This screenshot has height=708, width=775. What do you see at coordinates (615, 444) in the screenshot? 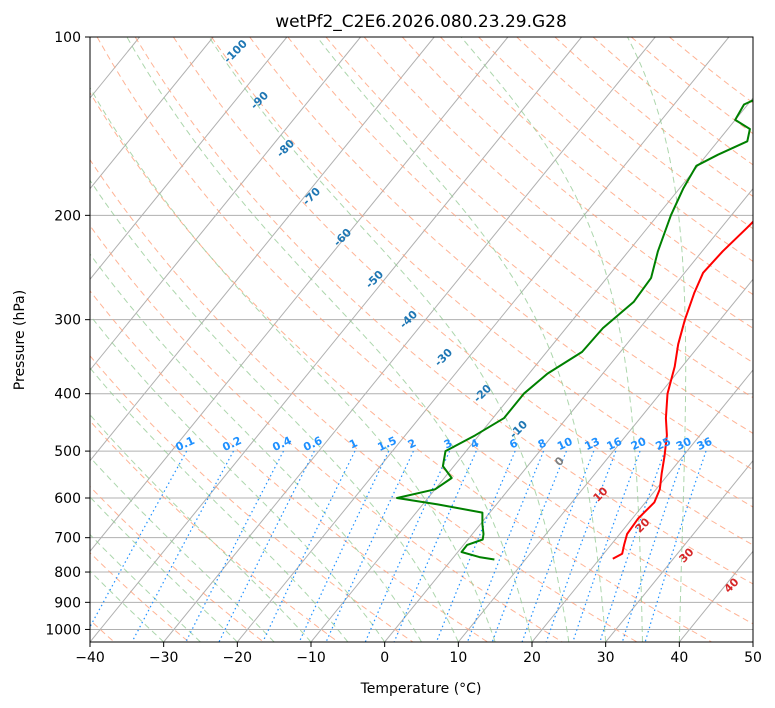
I see `mixing-ratio-label: 16` at bounding box center [615, 444].